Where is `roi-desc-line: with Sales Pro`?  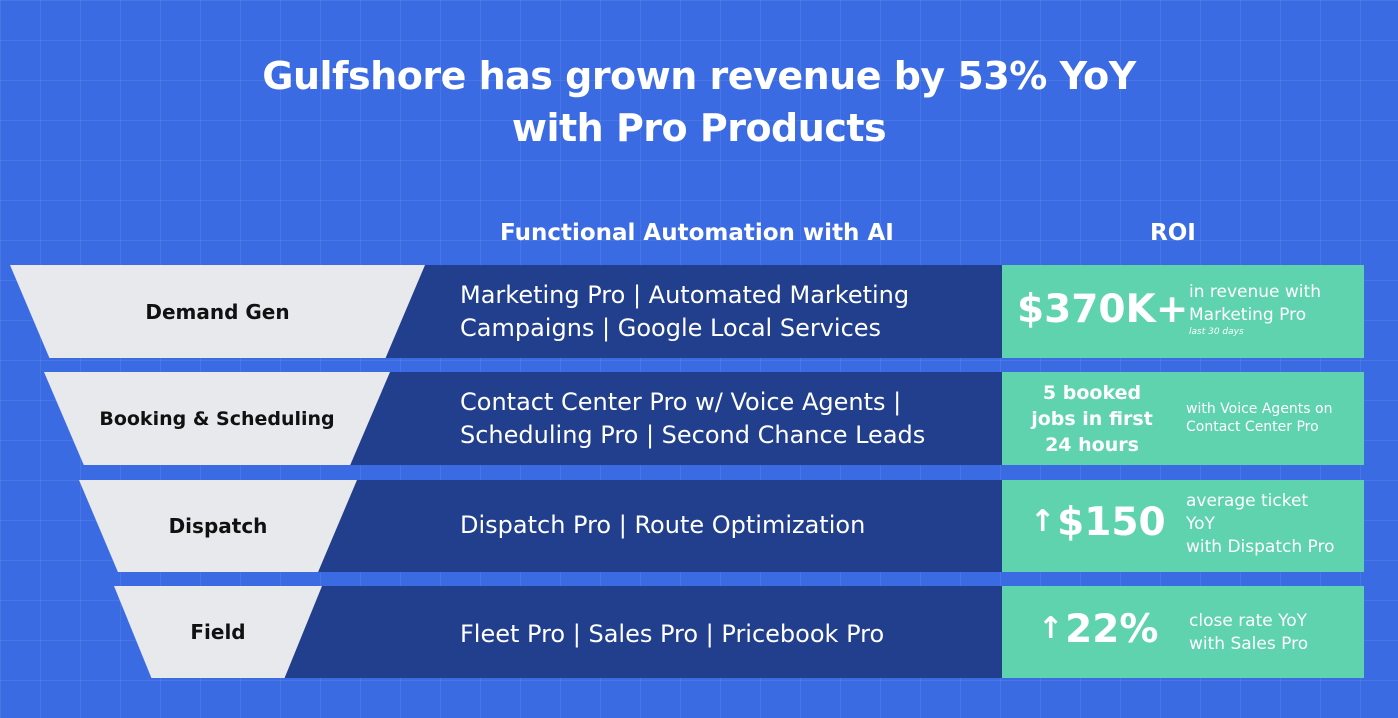
roi-desc-line: with Sales Pro is located at coordinates (1249, 644).